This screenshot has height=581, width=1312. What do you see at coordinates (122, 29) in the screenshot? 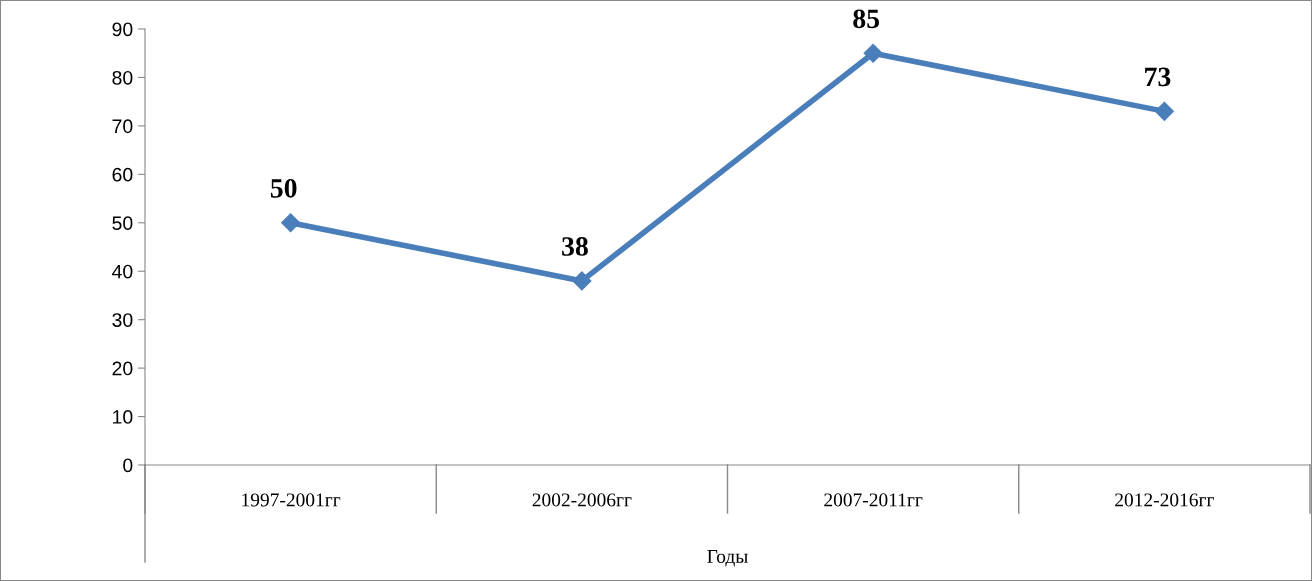
I see `y-tick-label: 90` at bounding box center [122, 29].